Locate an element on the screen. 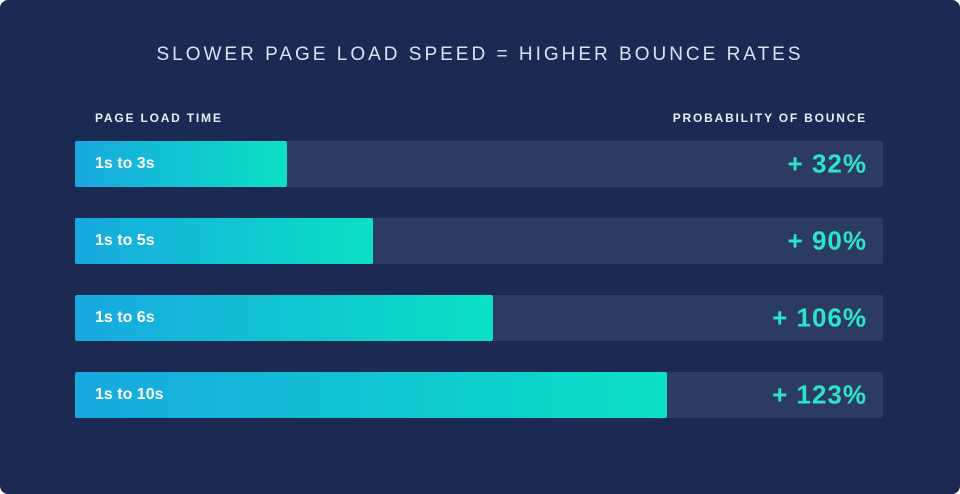 The image size is (960, 494). right-column-header: PROBABILITY OF BOUNCE is located at coordinates (769, 118).